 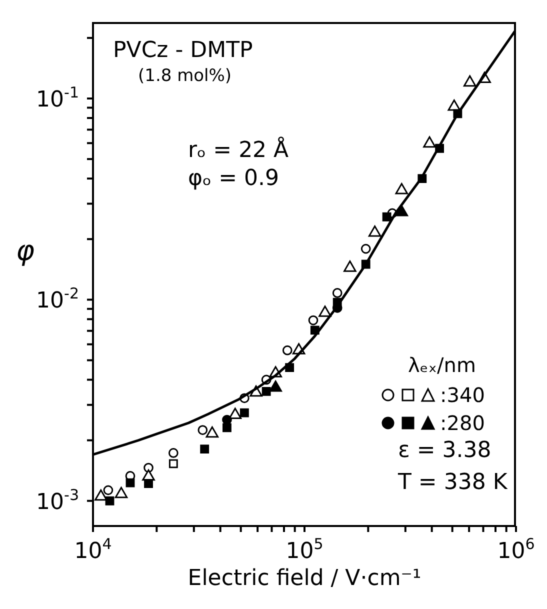 What do you see at coordinates (25, 250) in the screenshot?
I see `y-axis-title: φ` at bounding box center [25, 250].